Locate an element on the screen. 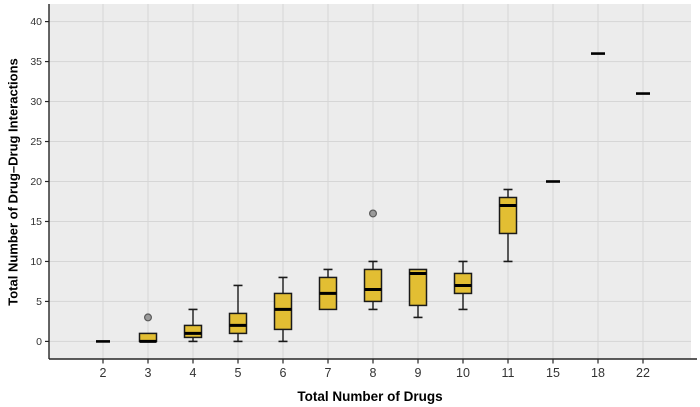 This screenshot has height=407, width=700. y-tick-label: 20 is located at coordinates (36, 182).